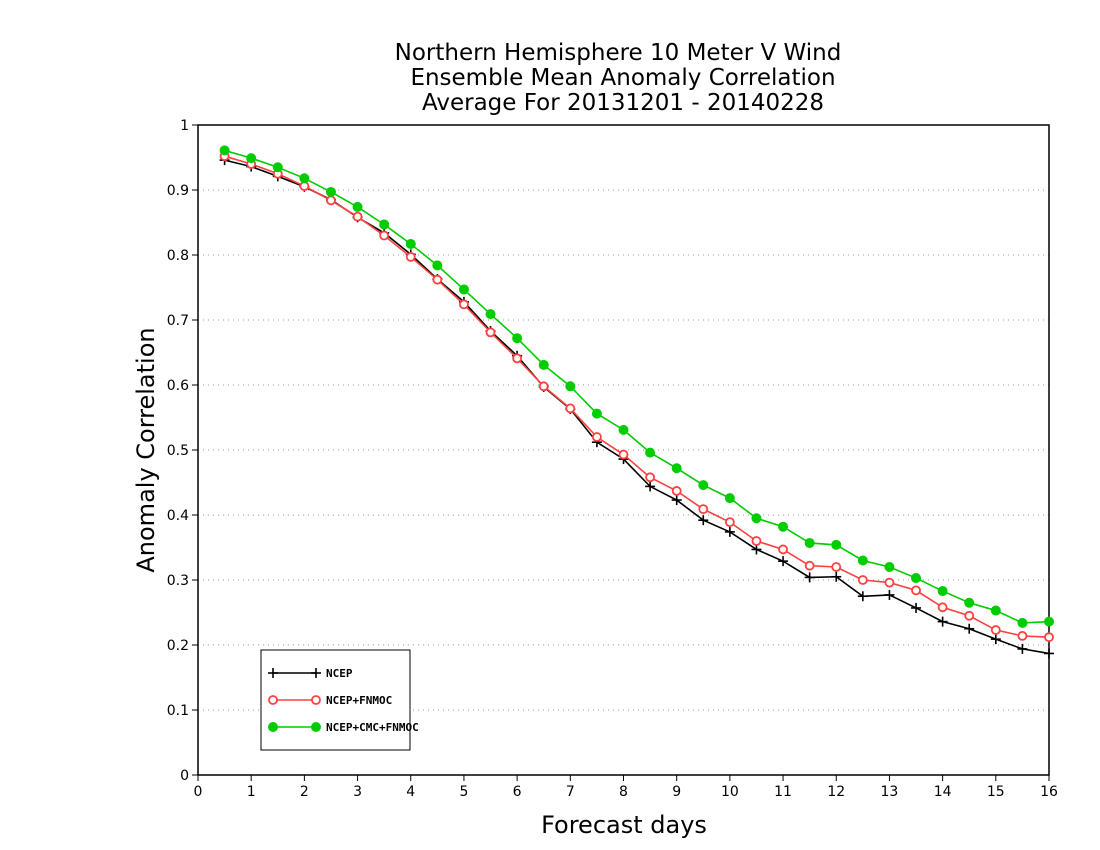  I want to click on legend-item-1: NCEP+FNMOC, so click(330, 700).